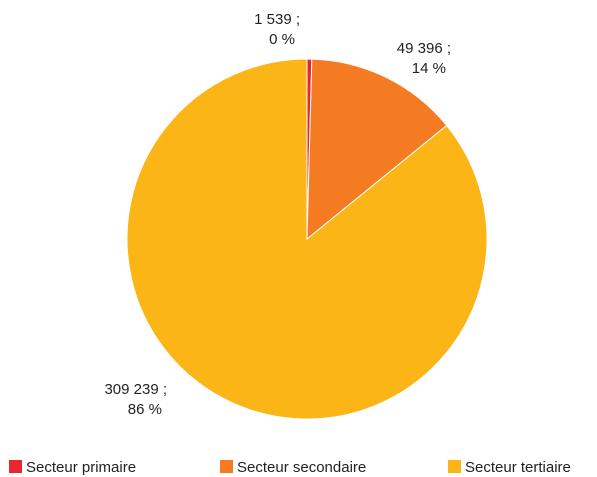  I want to click on data-label-percent-secteur-primaire: 0 %, so click(282, 39).